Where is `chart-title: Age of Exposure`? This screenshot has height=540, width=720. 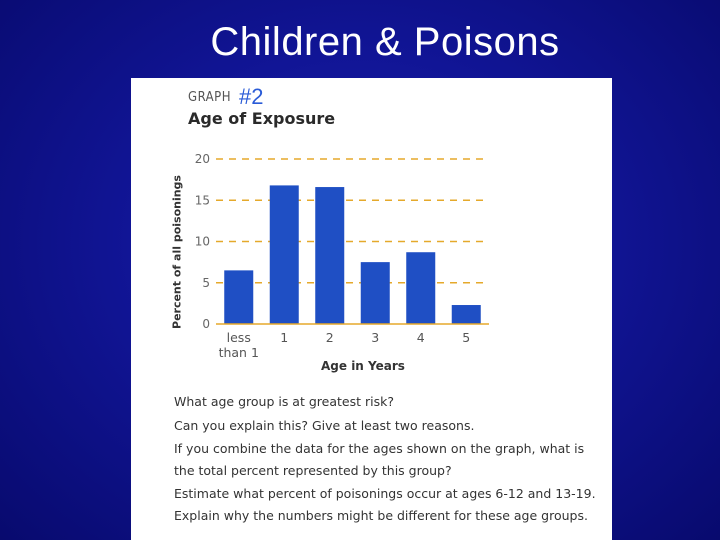 chart-title: Age of Exposure is located at coordinates (262, 118).